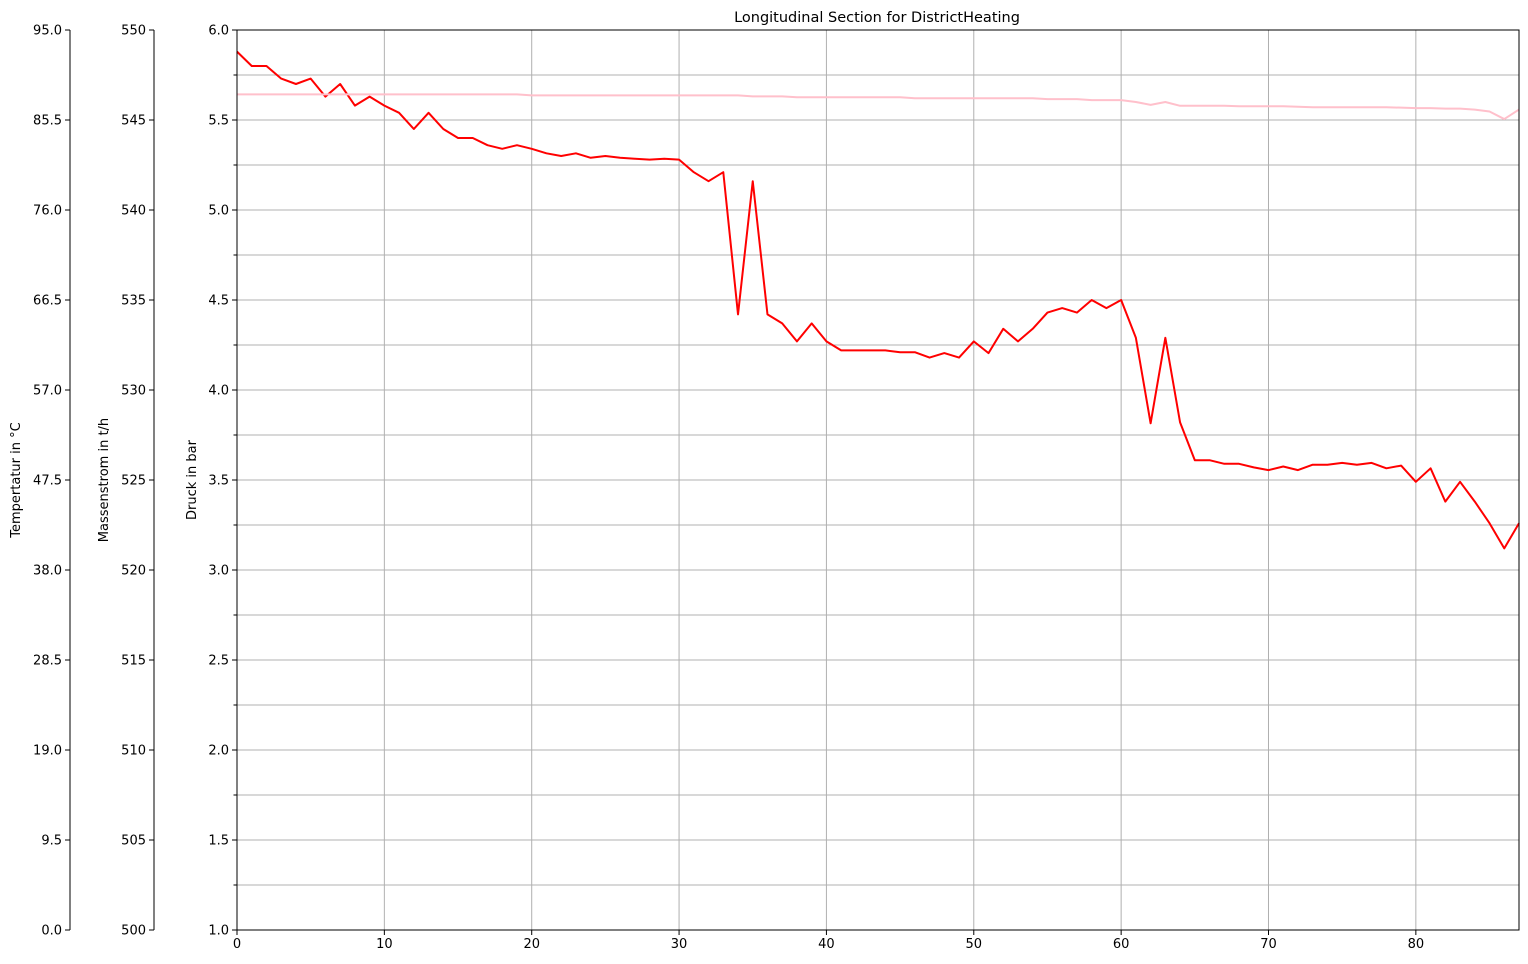 This screenshot has width=1528, height=964. I want to click on pressure-tick-label: 4.5, so click(218, 301).